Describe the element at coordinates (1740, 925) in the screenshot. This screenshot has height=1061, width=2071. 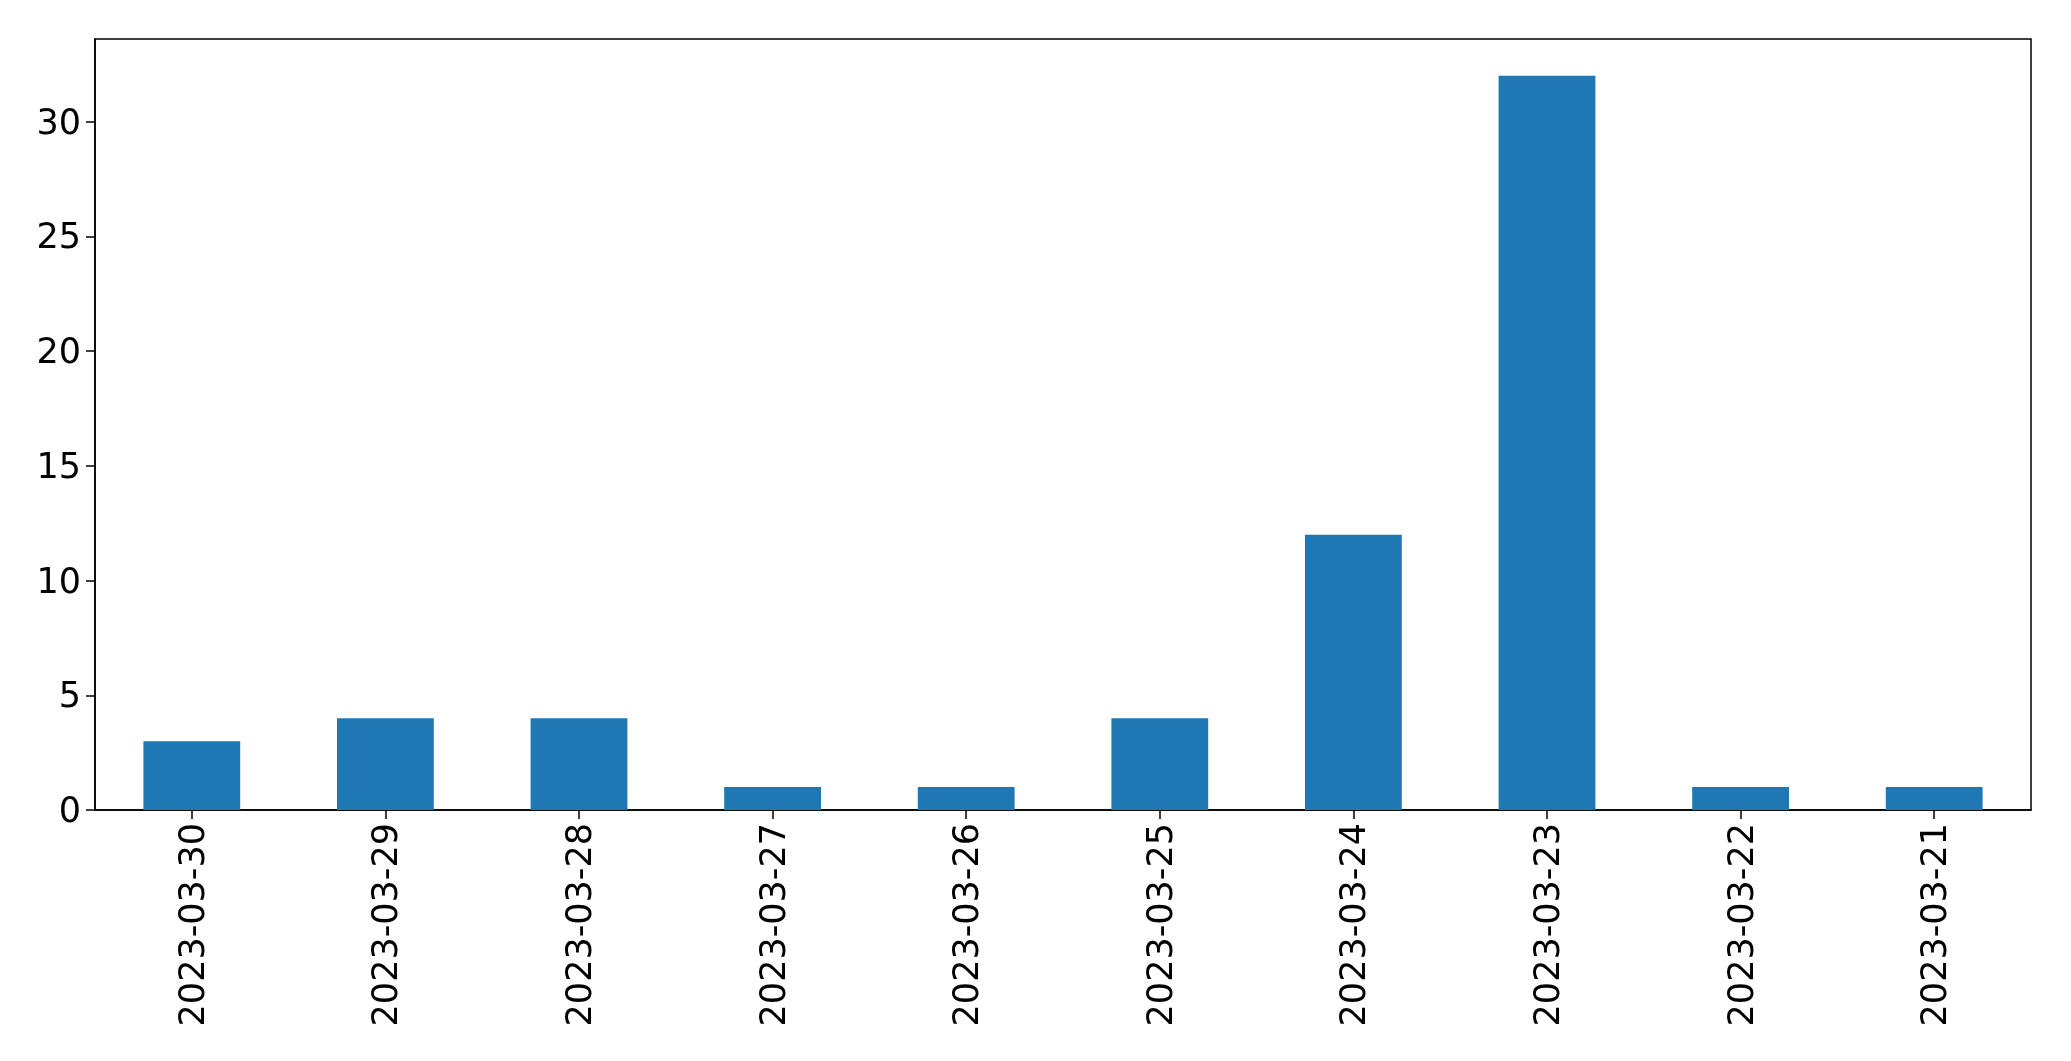
I see `x-tick-label: 2023-03-22` at that location.